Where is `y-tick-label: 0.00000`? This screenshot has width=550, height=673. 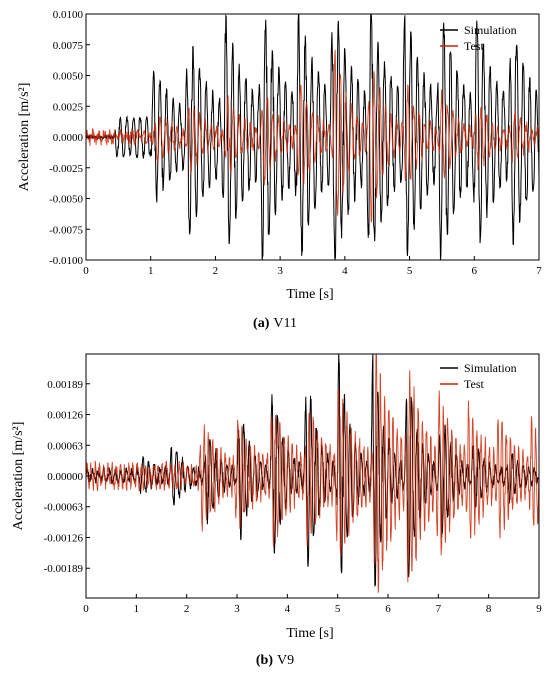 y-tick-label: 0.00000 is located at coordinates (65, 477).